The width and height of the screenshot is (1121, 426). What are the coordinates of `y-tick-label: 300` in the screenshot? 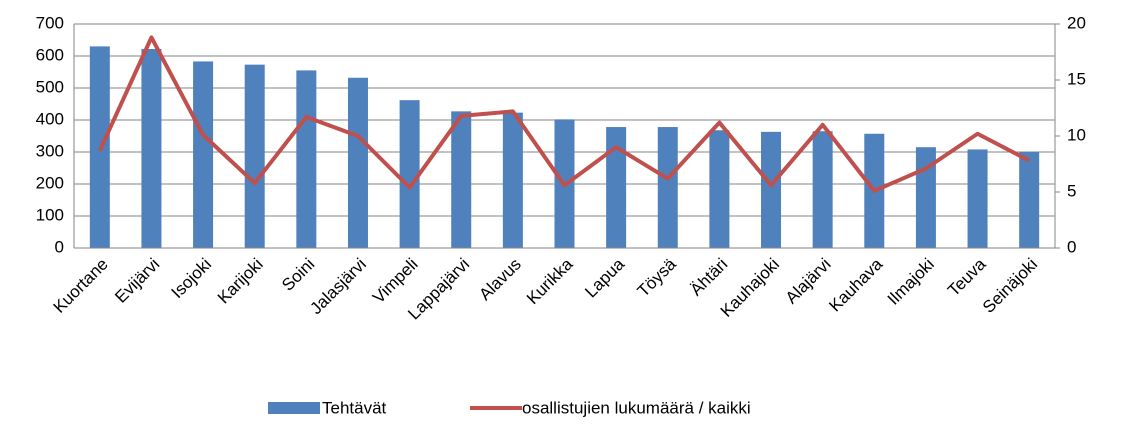 It's located at (50, 150).